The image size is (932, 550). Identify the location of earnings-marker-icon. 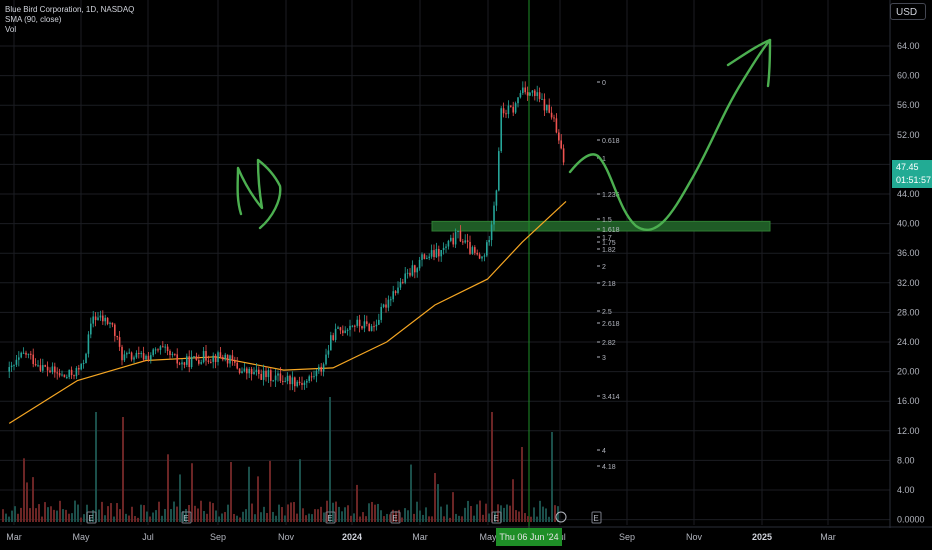
(596, 517).